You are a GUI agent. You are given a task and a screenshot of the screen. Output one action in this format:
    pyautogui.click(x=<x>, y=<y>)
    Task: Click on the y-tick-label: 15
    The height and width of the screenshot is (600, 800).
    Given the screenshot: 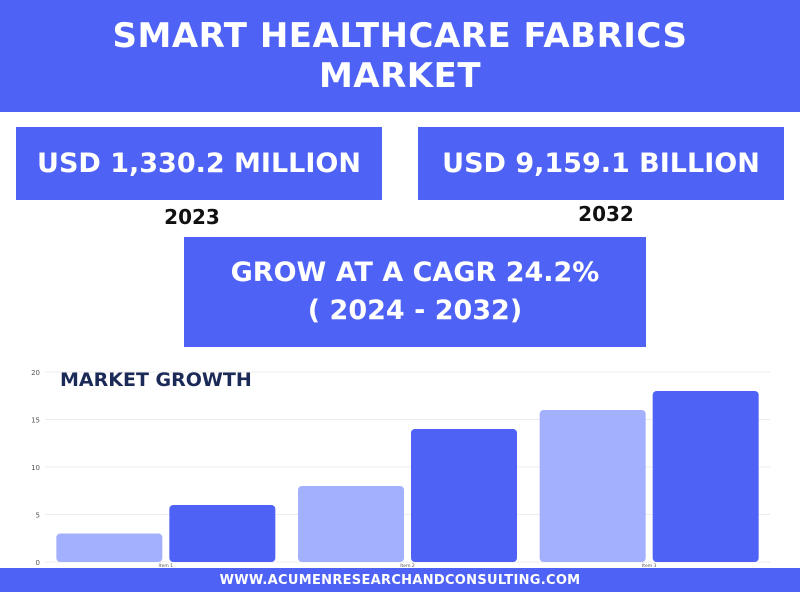 What is the action you would take?
    pyautogui.click(x=35, y=421)
    